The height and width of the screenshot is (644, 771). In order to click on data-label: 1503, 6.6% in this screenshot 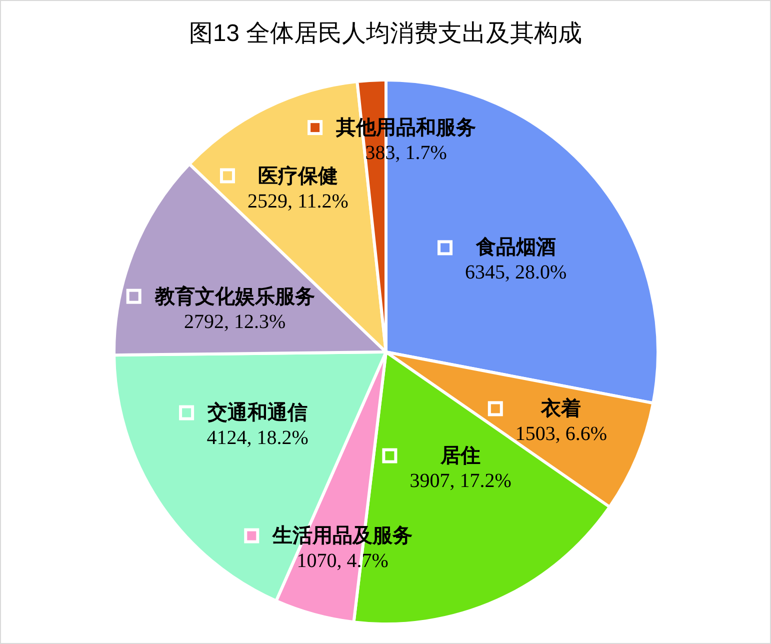, I will do `click(561, 434)`.